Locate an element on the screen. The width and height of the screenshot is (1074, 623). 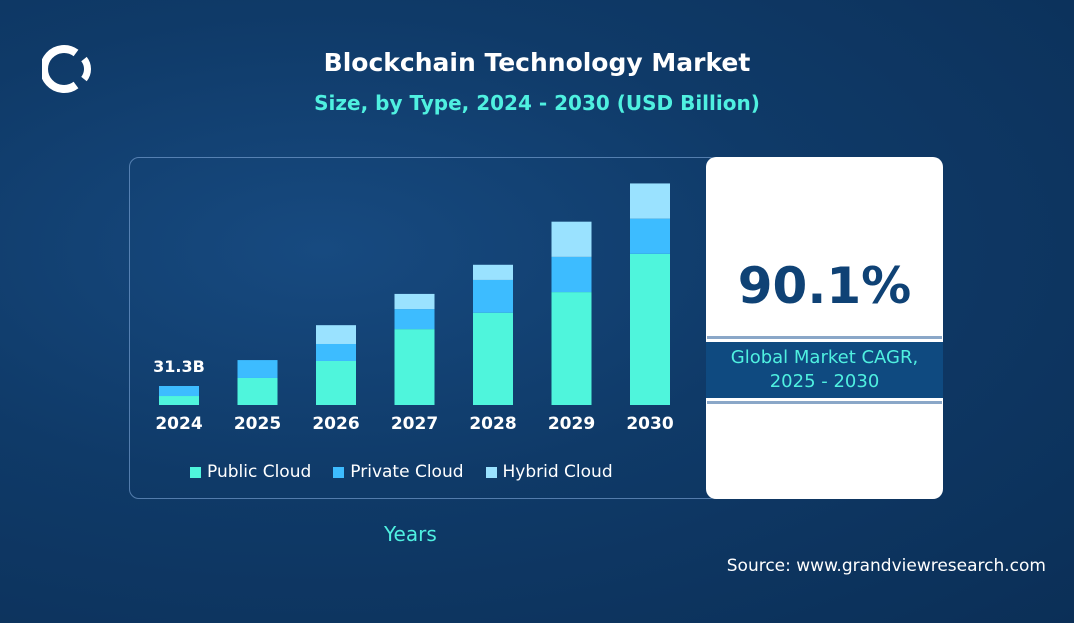
legend-swatch-public is located at coordinates (195, 472).